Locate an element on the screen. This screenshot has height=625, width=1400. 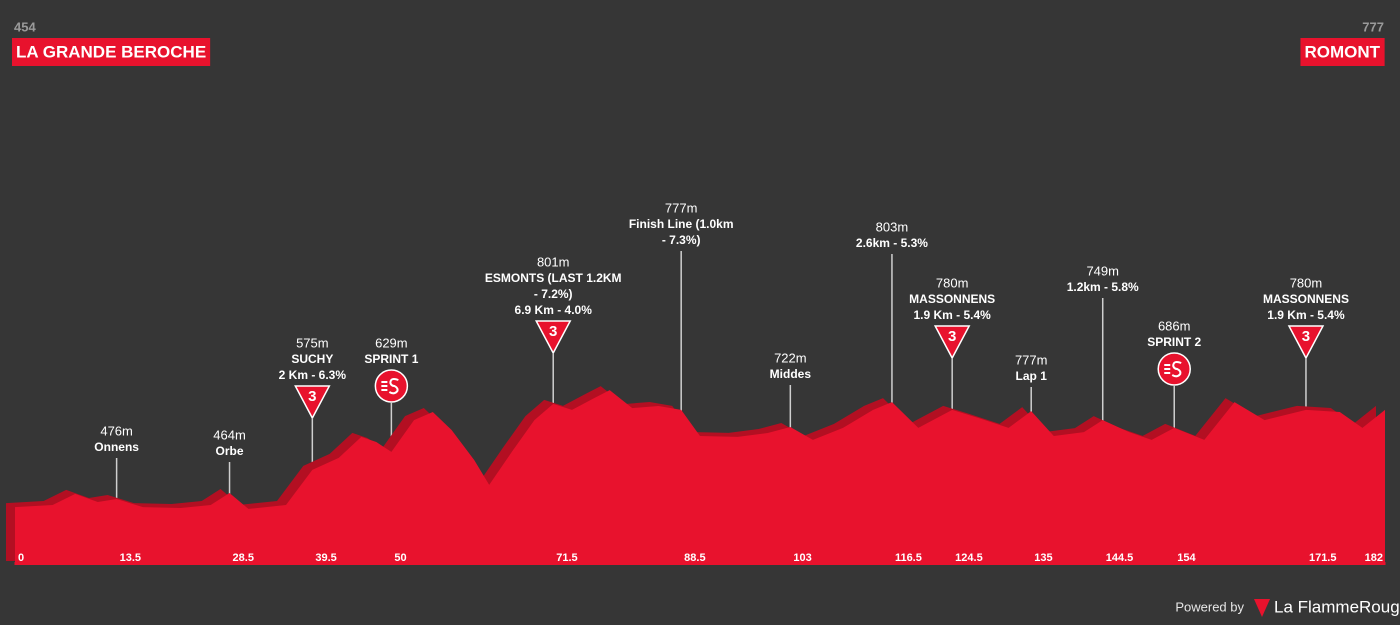
x-tick-label: 28.5 is located at coordinates (243, 558).